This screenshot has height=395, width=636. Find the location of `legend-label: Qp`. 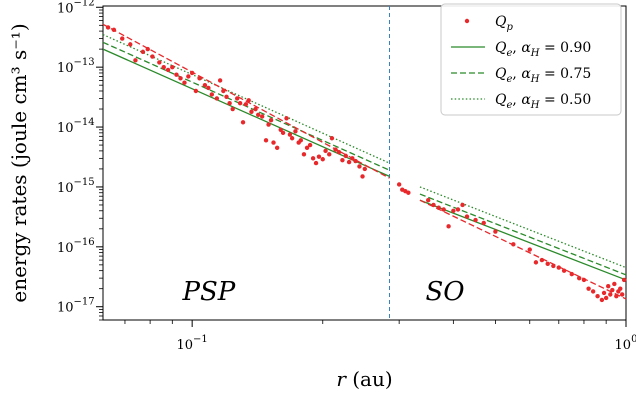

legend-label: Qp is located at coordinates (504, 23).